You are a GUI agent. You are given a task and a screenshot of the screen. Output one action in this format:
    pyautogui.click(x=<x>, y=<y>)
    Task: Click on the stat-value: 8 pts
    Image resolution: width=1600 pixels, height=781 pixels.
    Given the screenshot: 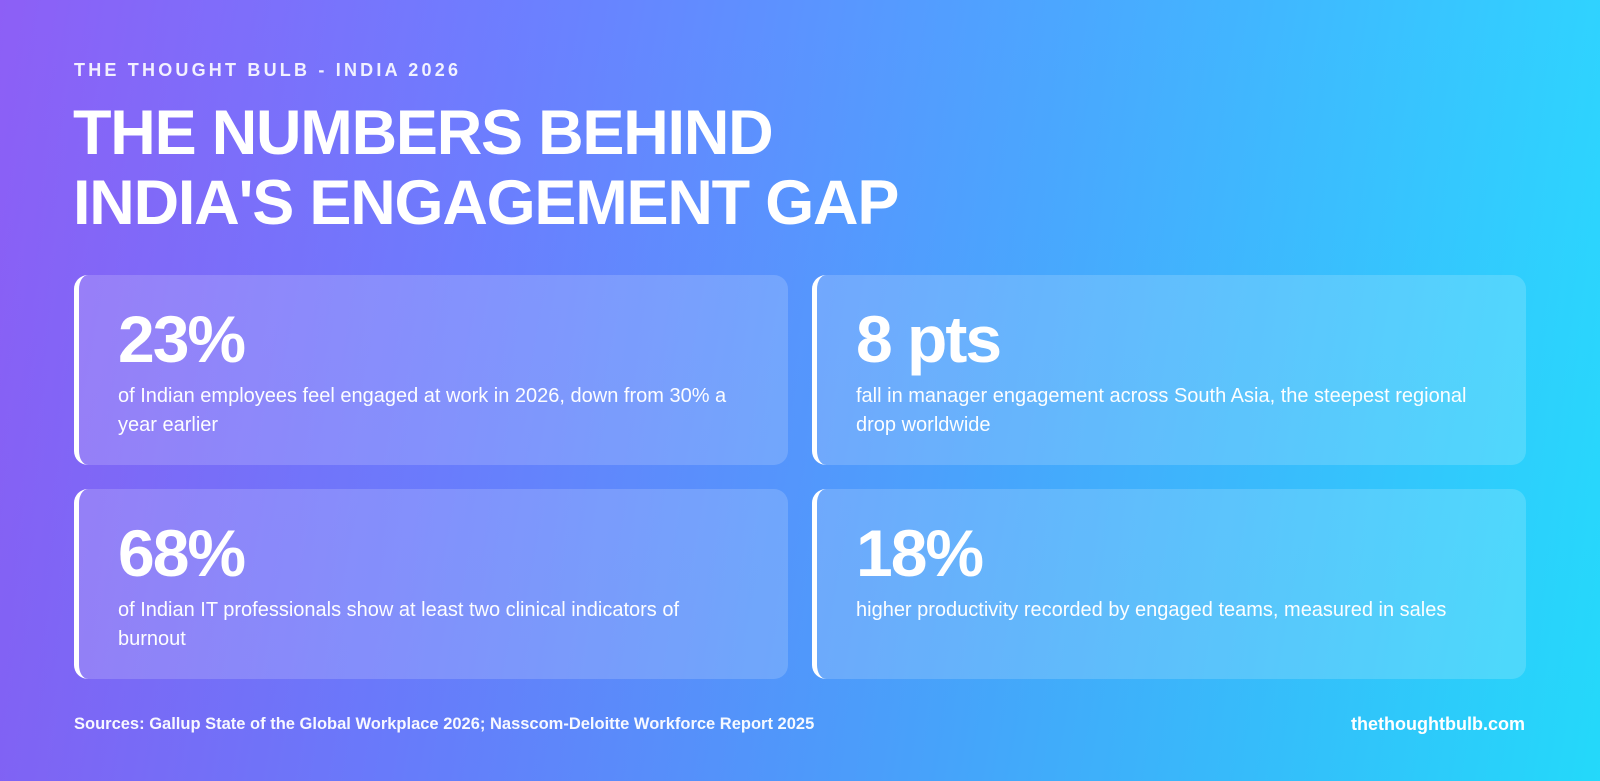 What is the action you would take?
    pyautogui.click(x=929, y=339)
    